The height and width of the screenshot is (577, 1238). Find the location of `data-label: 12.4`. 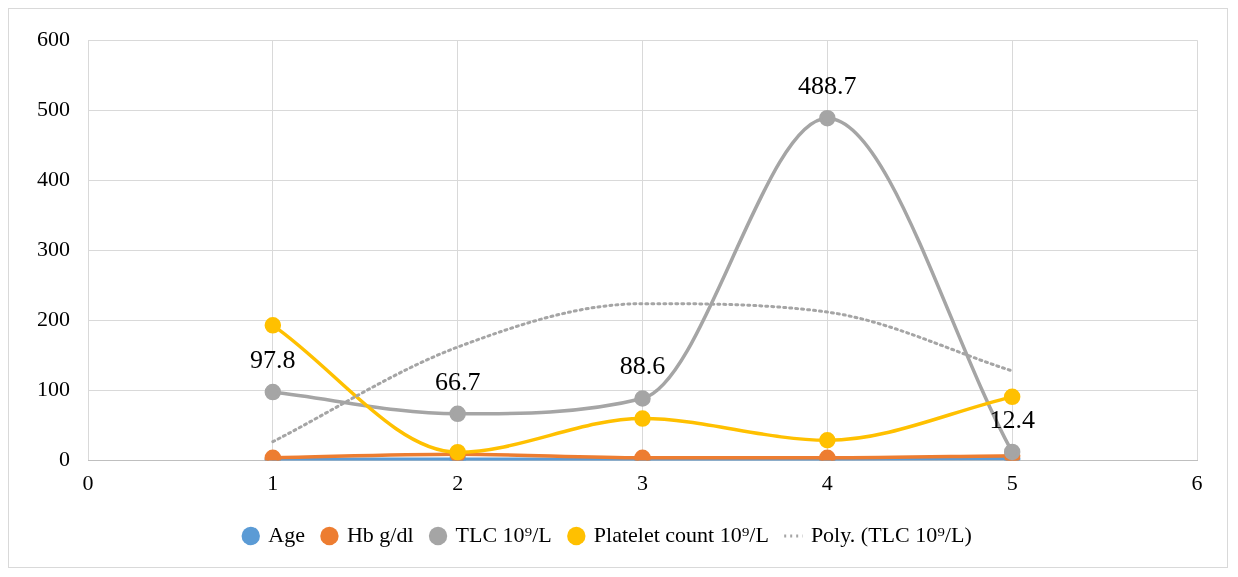

data-label: 12.4 is located at coordinates (1012, 419).